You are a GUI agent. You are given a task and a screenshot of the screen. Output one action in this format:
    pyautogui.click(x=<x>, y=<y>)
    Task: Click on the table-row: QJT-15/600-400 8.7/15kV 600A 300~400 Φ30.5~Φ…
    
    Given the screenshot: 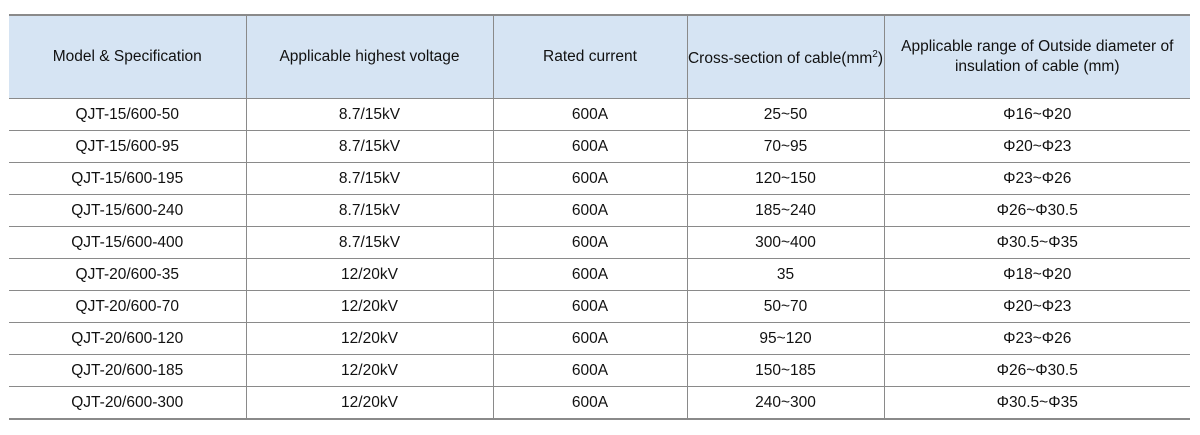 What is the action you would take?
    pyautogui.click(x=599, y=242)
    